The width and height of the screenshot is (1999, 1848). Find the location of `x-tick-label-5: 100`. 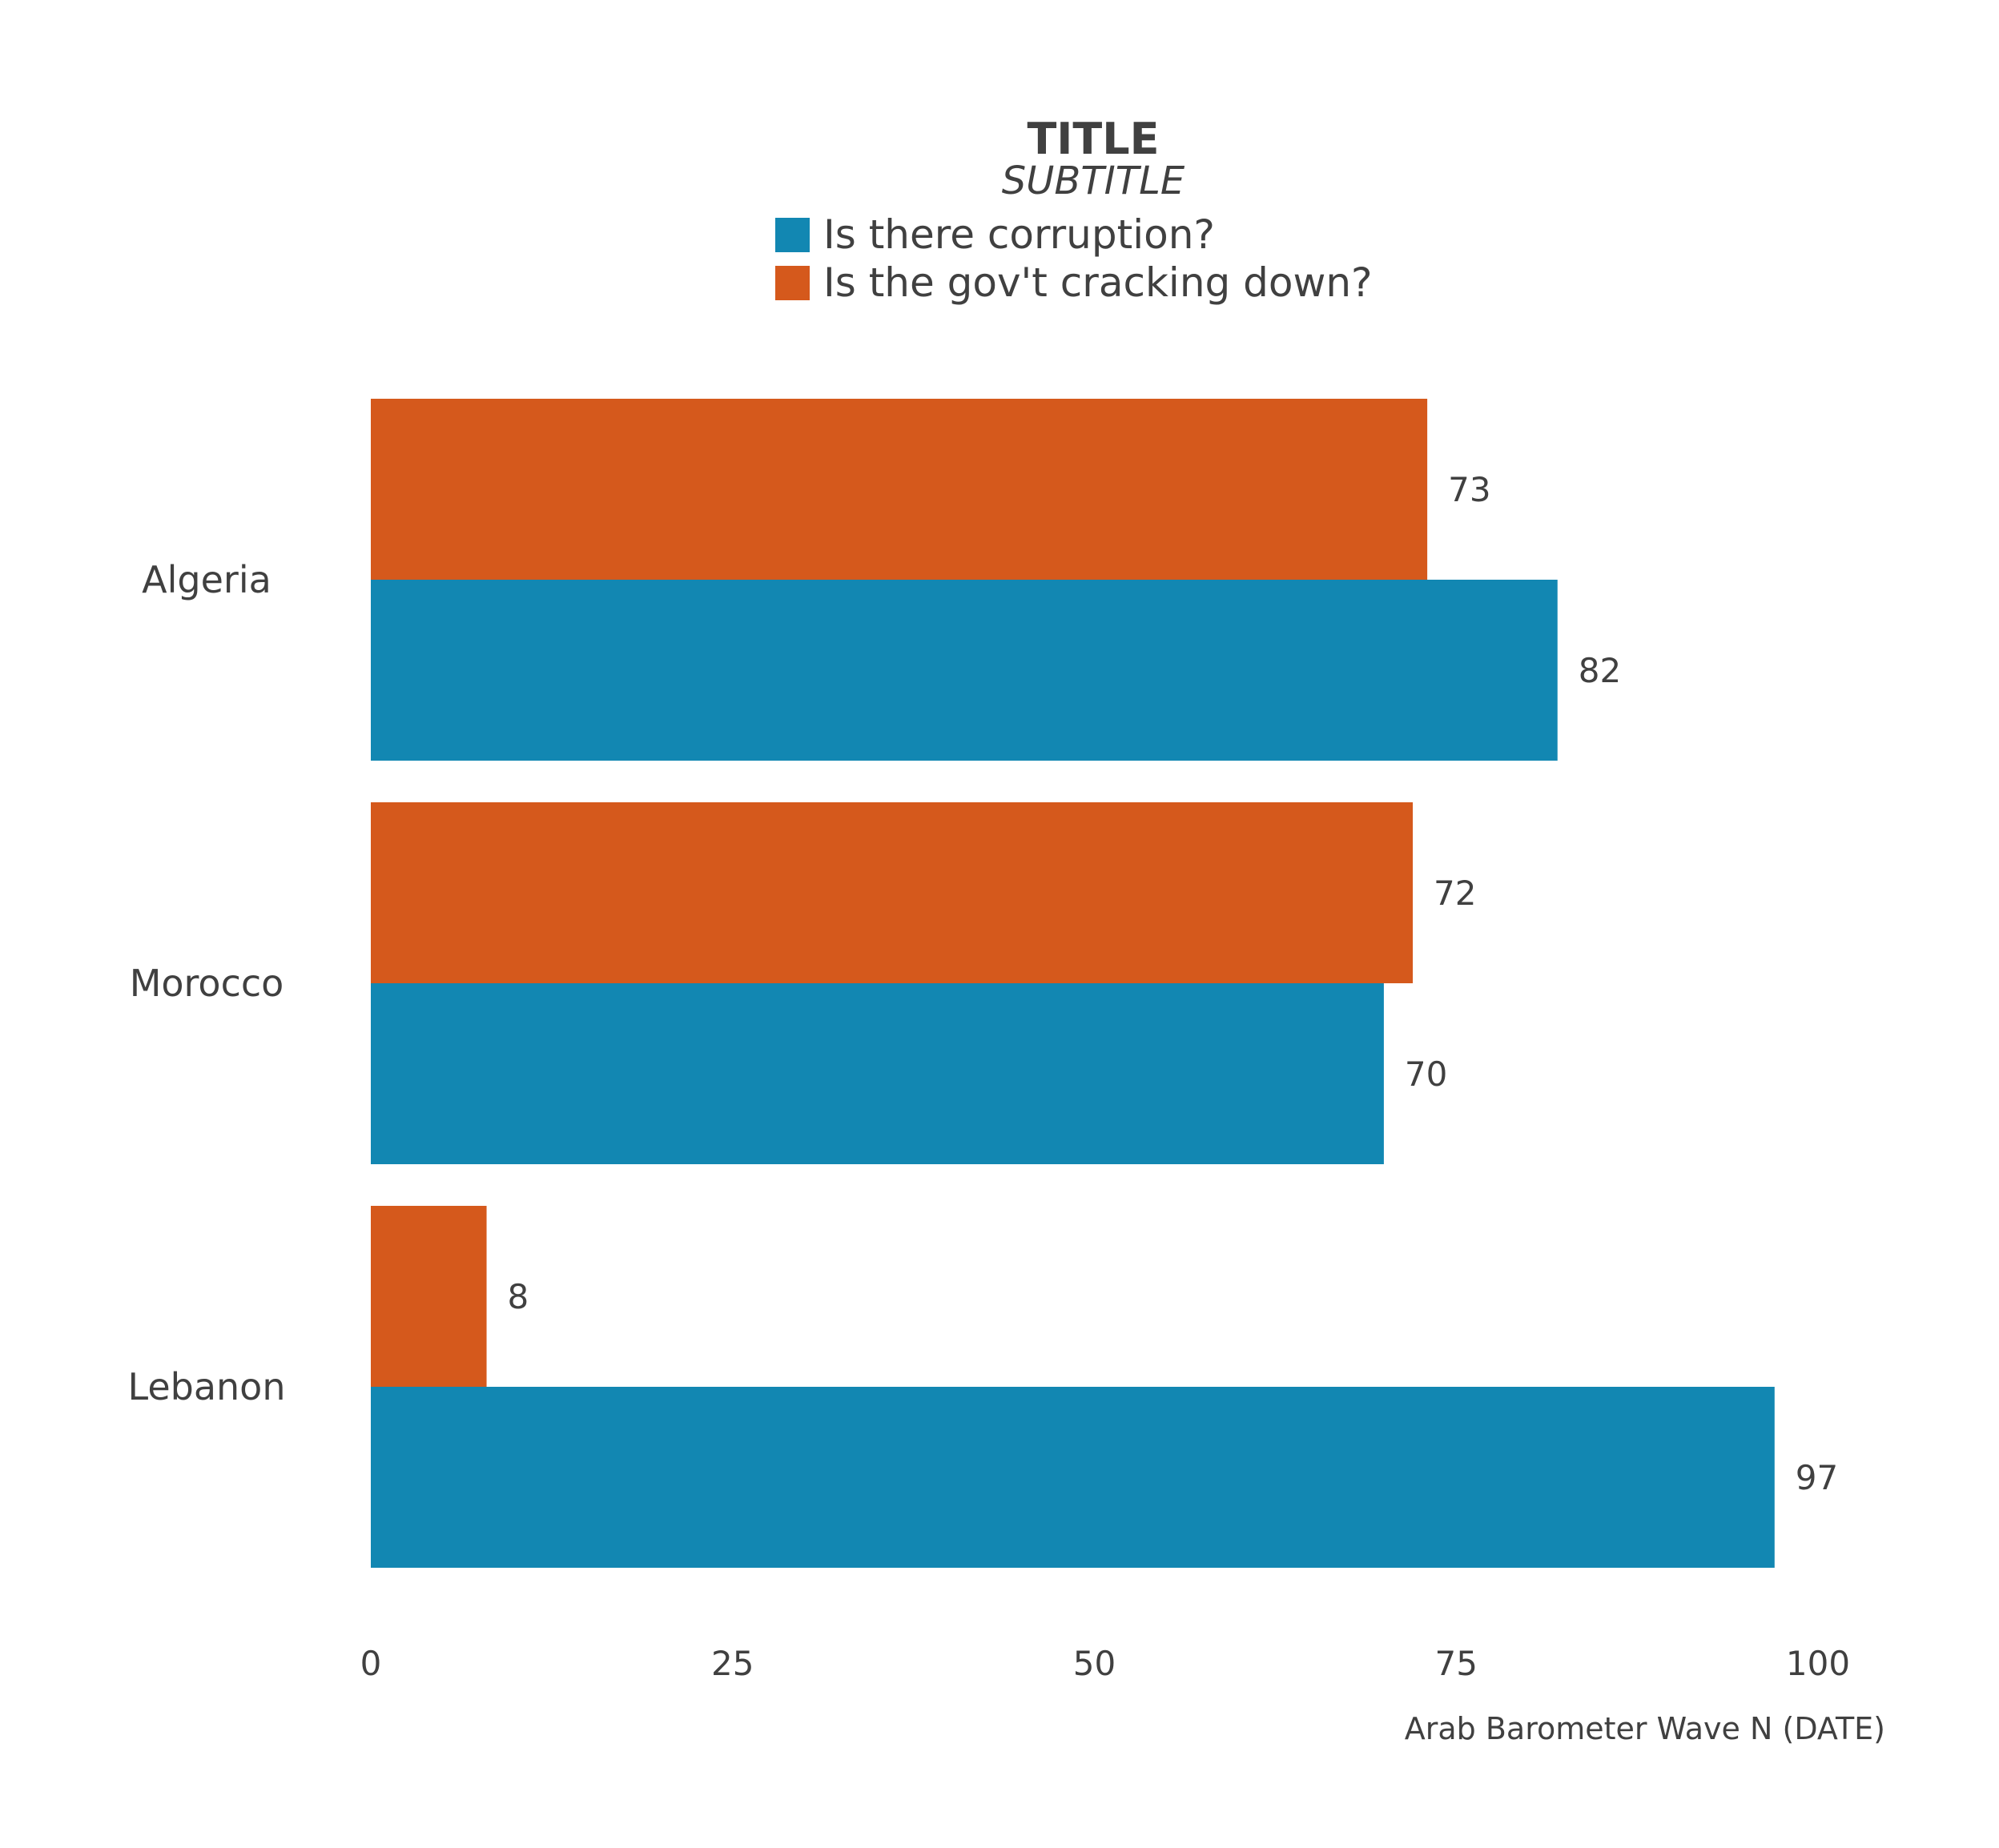

x-tick-label-5: 100 is located at coordinates (1818, 1663).